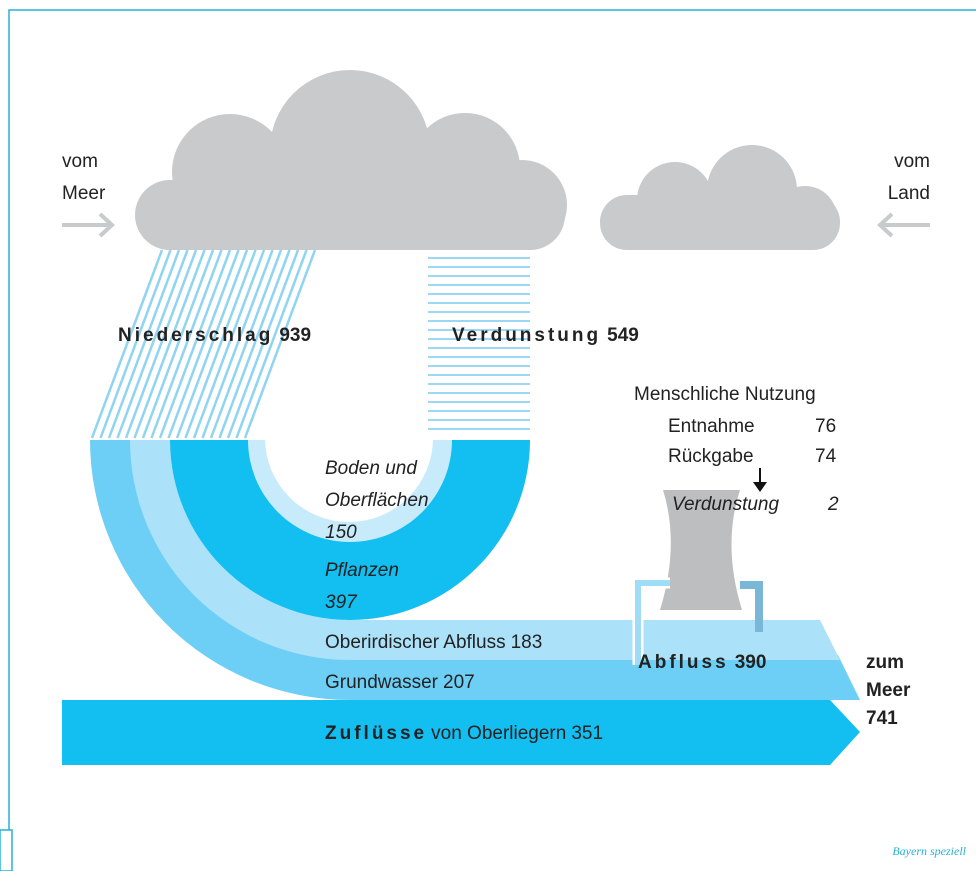 The image size is (976, 871). I want to click on precipitation-stripes, so click(203, 344).